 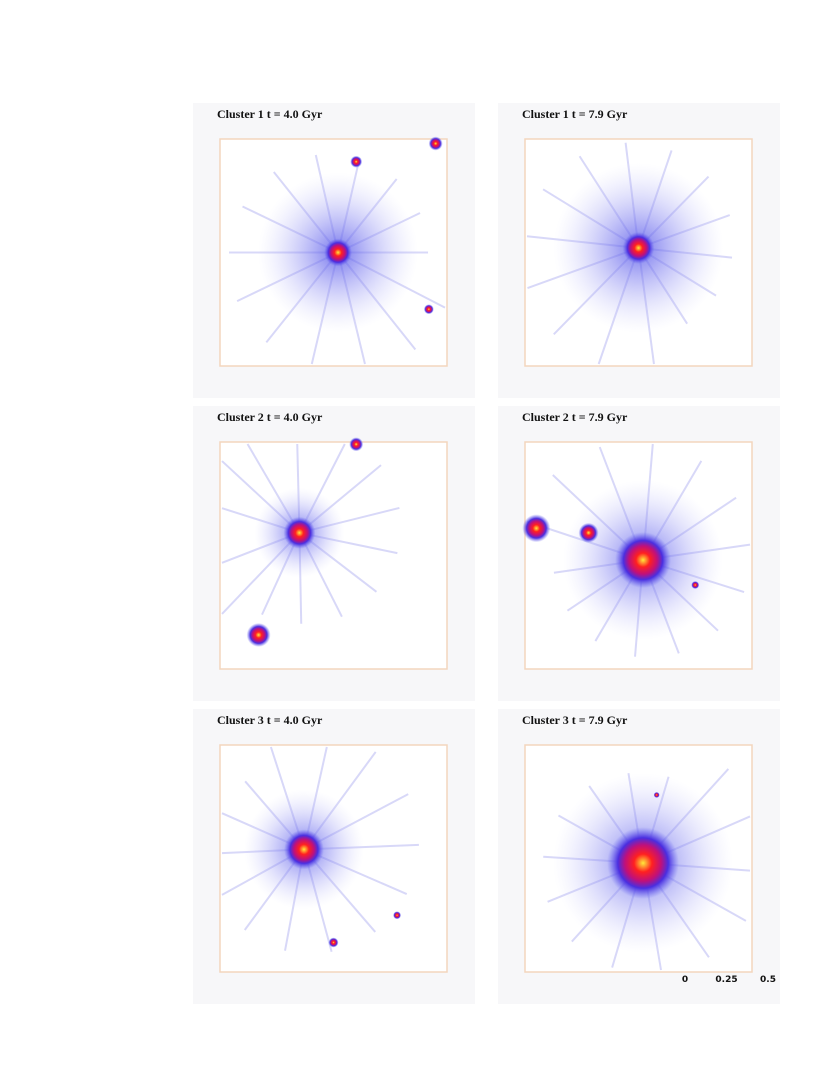 What do you see at coordinates (768, 980) in the screenshot?
I see `colorbar-tick-label: 0.5` at bounding box center [768, 980].